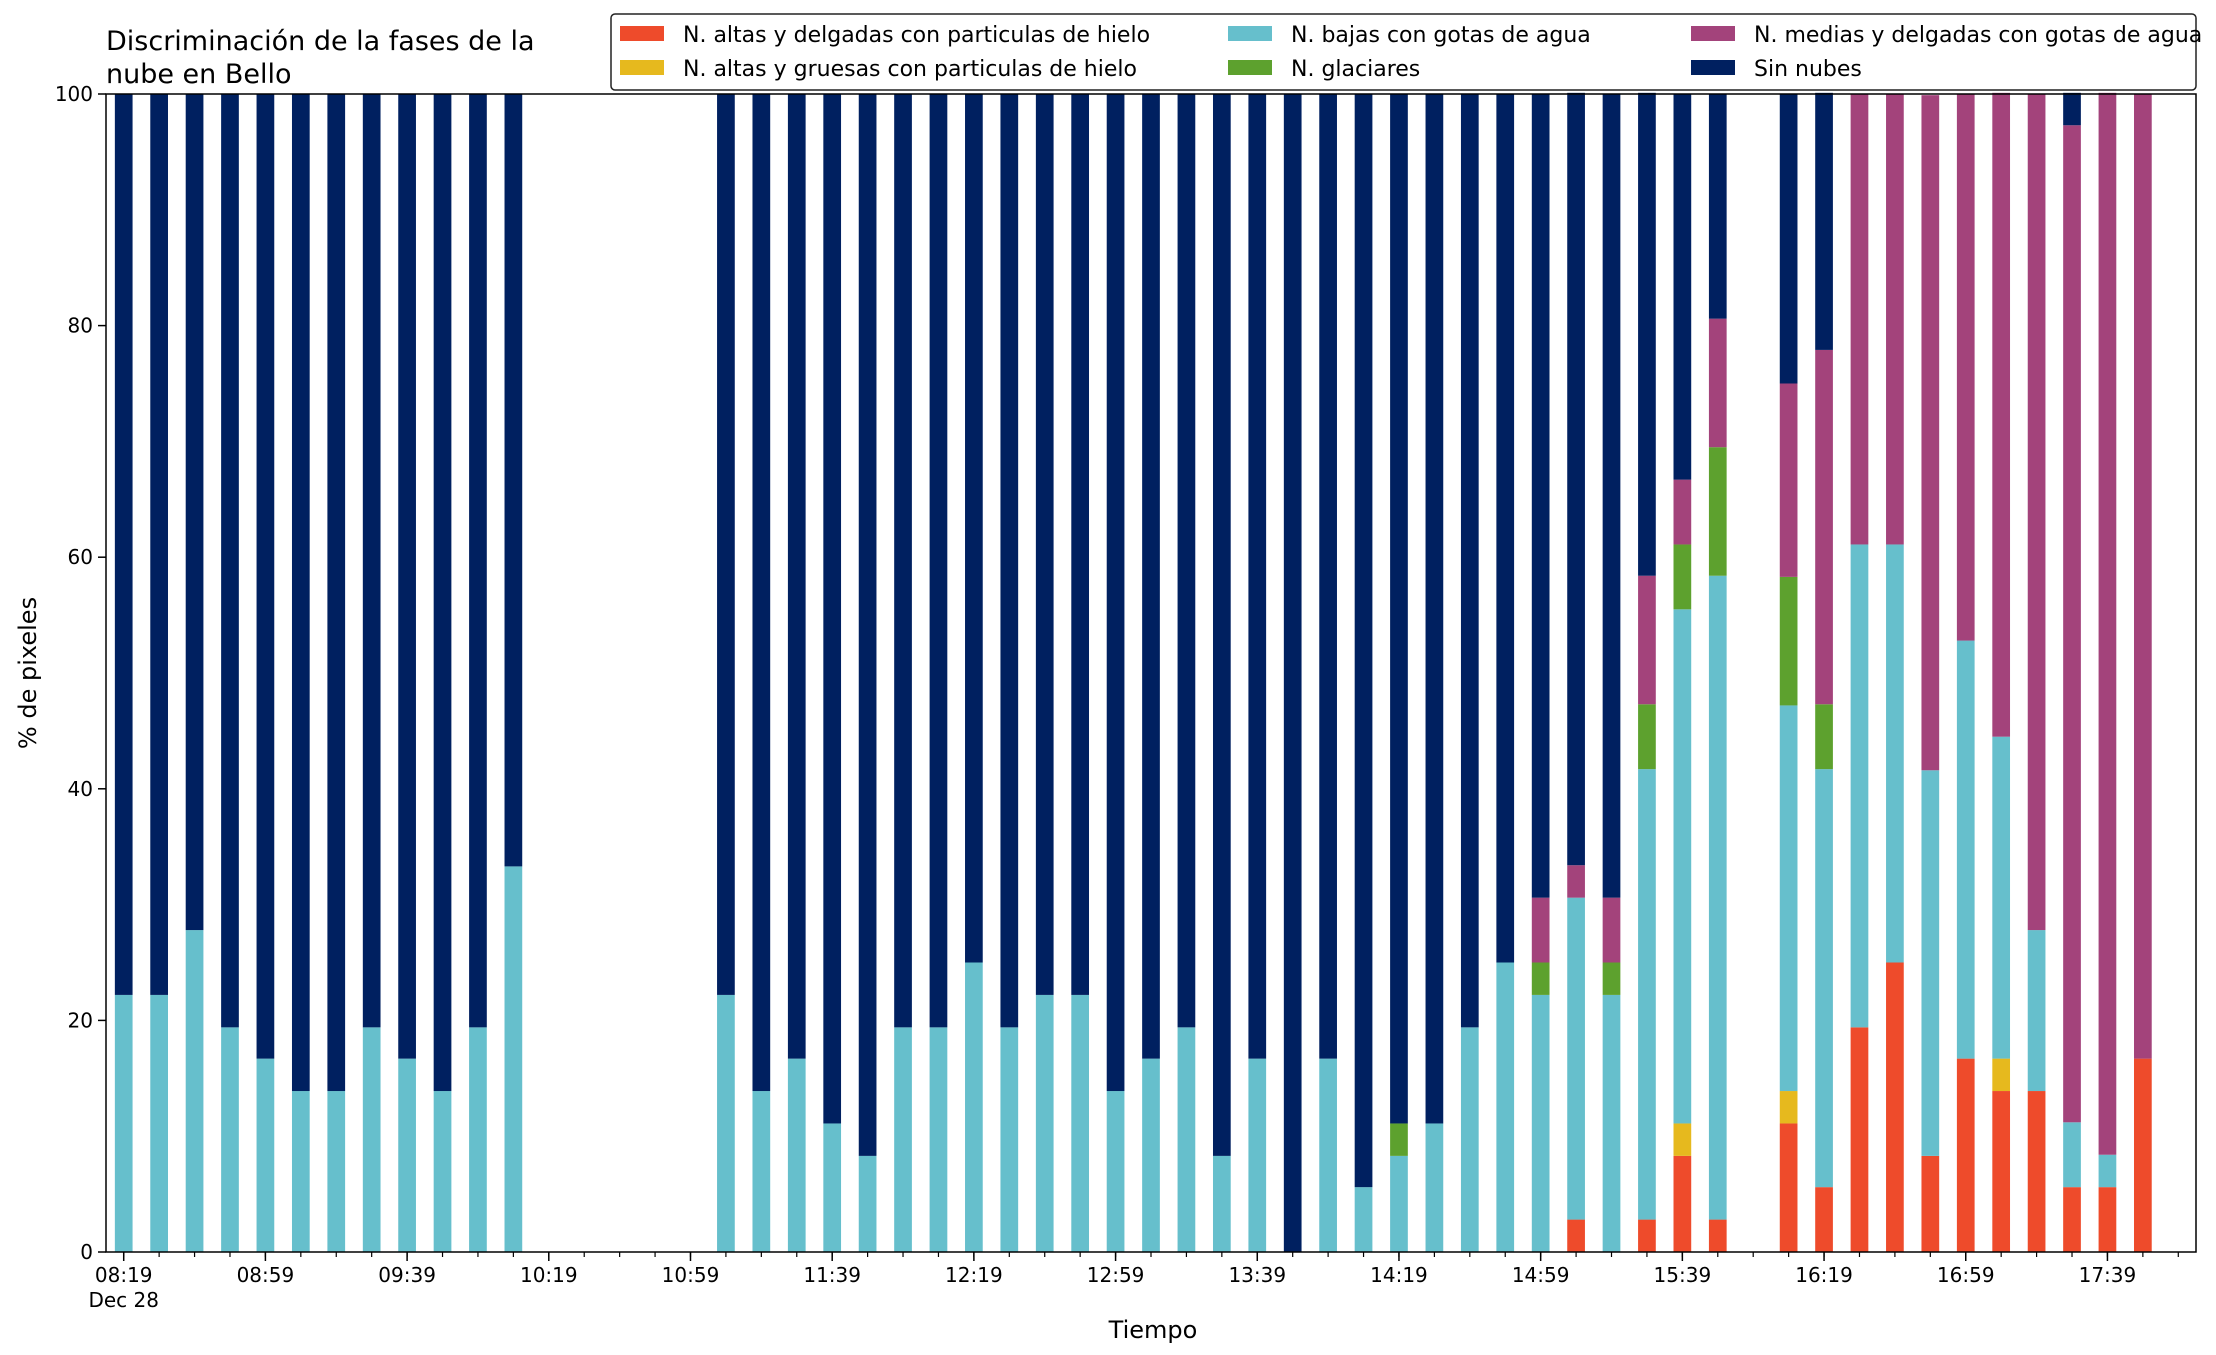  Describe the element at coordinates (320, 41) in the screenshot. I see `chart-title-line-1: Discriminación de la fases de la` at that location.